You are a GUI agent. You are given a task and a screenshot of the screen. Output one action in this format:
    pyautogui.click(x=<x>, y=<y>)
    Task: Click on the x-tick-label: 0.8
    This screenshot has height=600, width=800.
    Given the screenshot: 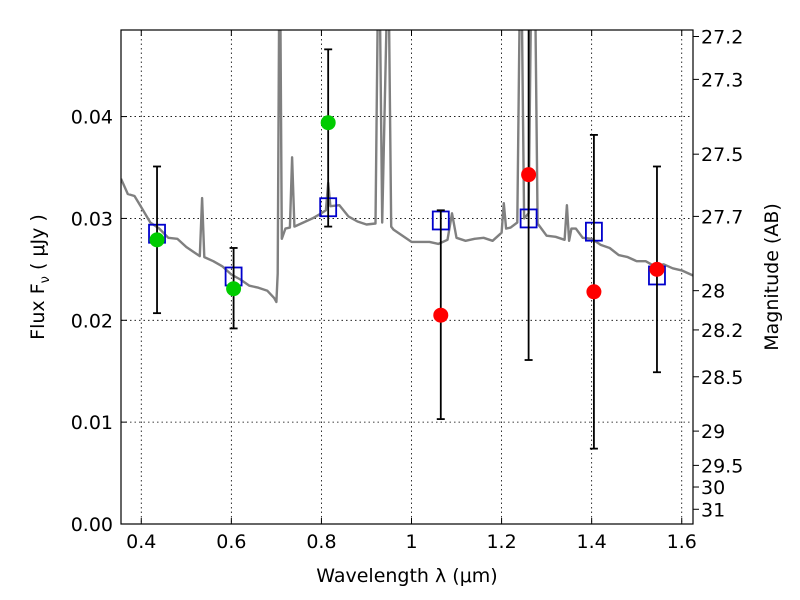 What is the action you would take?
    pyautogui.click(x=321, y=542)
    